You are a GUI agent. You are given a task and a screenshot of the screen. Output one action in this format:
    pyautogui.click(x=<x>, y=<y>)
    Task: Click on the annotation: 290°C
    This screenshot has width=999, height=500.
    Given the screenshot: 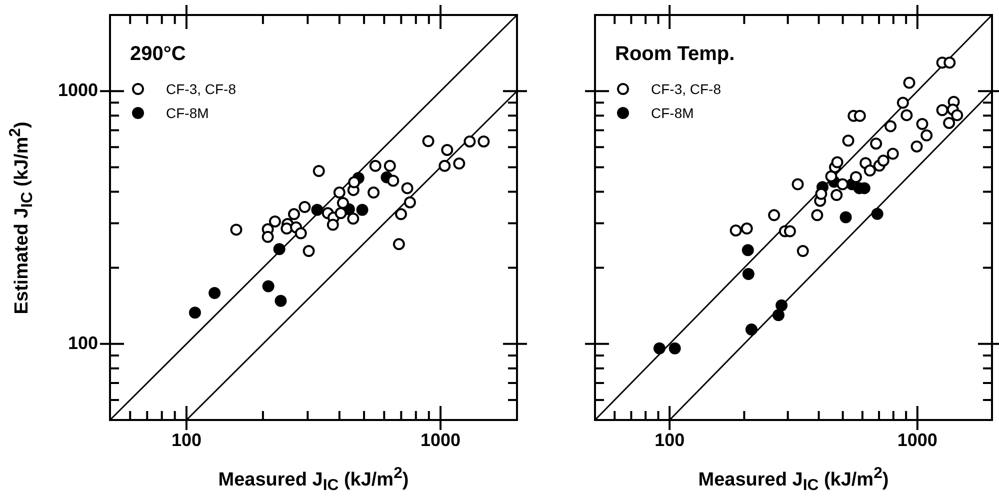 What is the action you would take?
    pyautogui.click(x=158, y=54)
    